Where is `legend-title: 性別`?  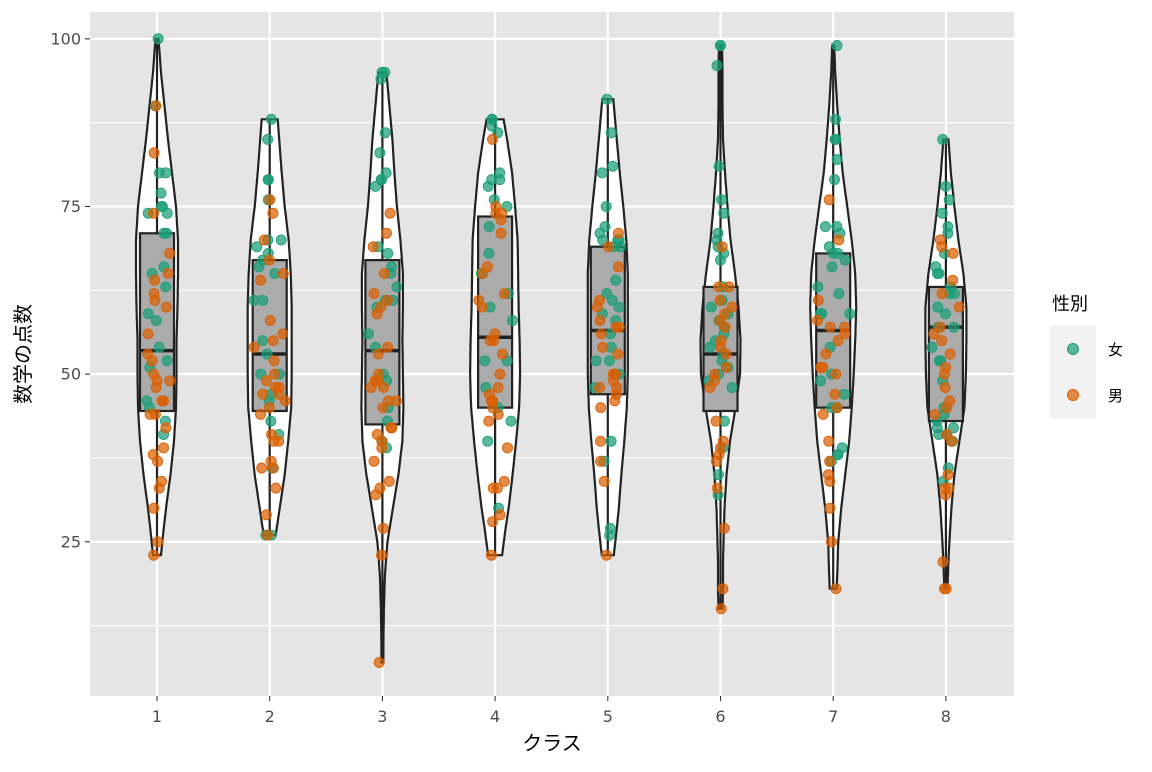 legend-title: 性別 is located at coordinates (1070, 304).